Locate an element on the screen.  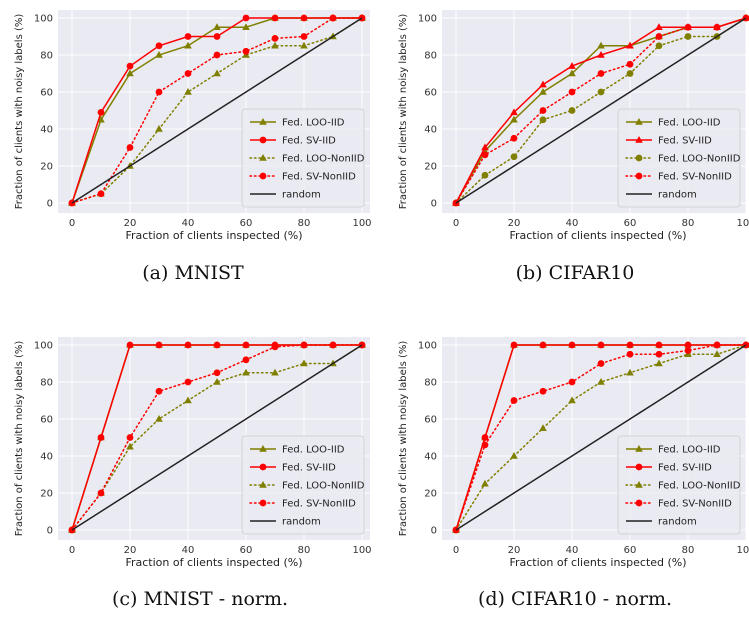
x-tick-label: 0 is located at coordinates (72, 223).